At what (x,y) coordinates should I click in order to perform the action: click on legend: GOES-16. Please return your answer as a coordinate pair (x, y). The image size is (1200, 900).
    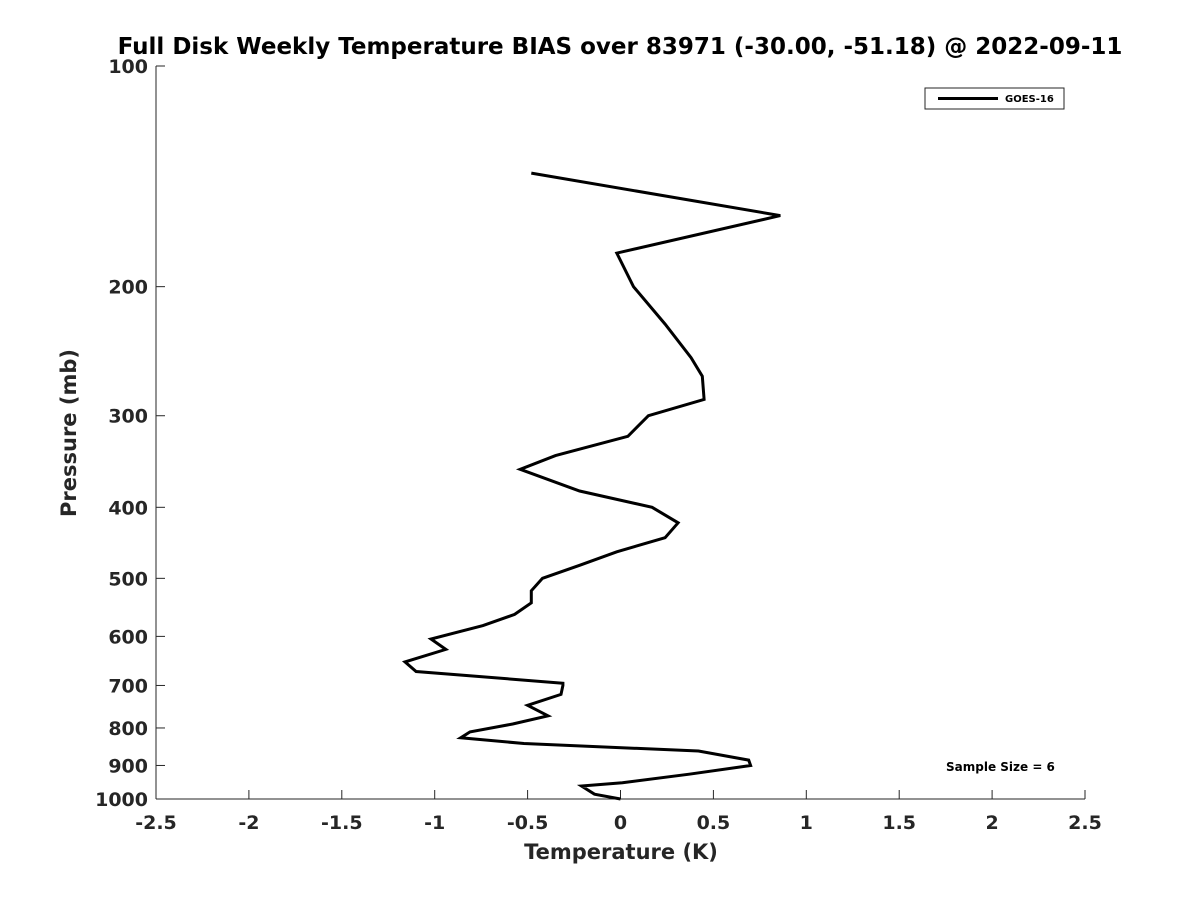
    Looking at the image, I should click on (994, 98).